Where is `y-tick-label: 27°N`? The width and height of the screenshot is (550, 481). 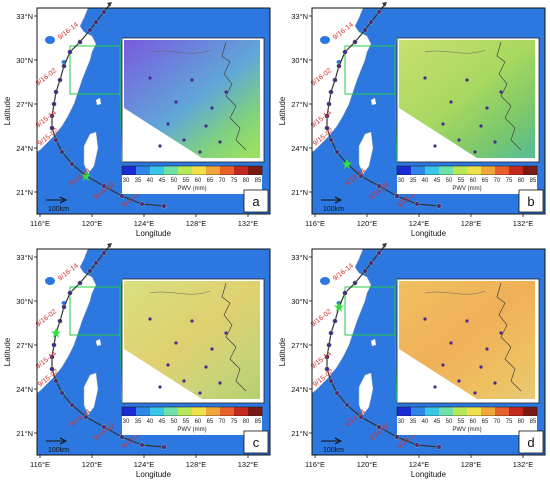
y-tick-label: 27°N is located at coordinates (299, 345).